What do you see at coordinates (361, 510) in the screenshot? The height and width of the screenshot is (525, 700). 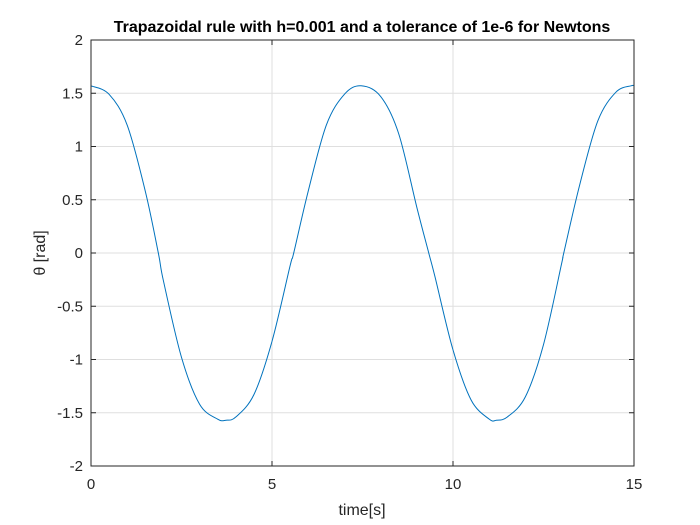 I see `x-axis-label: time[s]` at bounding box center [361, 510].